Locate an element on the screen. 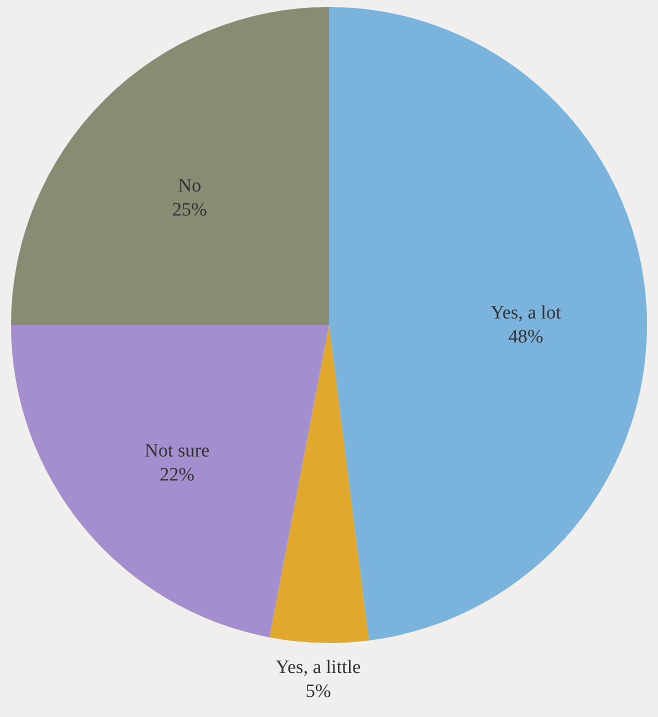  slice-label: Yes, a little is located at coordinates (318, 667).